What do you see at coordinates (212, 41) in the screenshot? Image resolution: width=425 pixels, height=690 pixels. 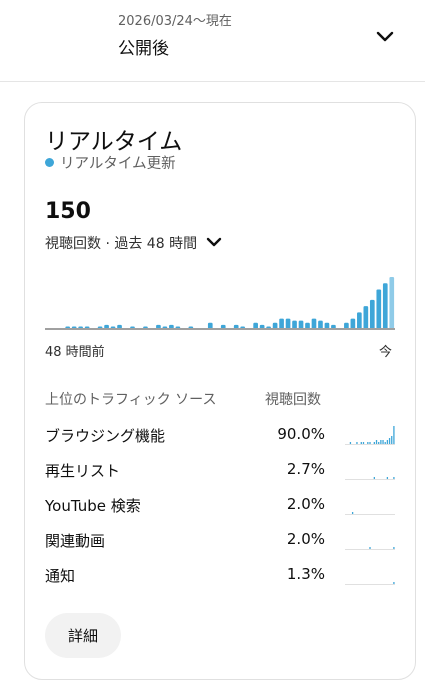 I see `period-selector: 2026/03/24～現在 公開後` at bounding box center [212, 41].